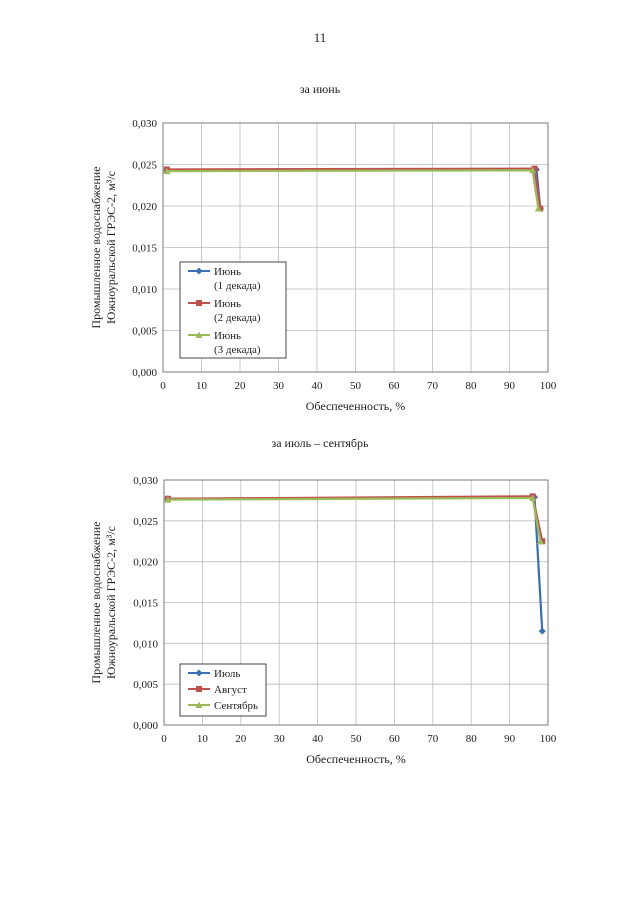 This screenshot has height=922, width=640. I want to click on legend-box, so click(233, 310).